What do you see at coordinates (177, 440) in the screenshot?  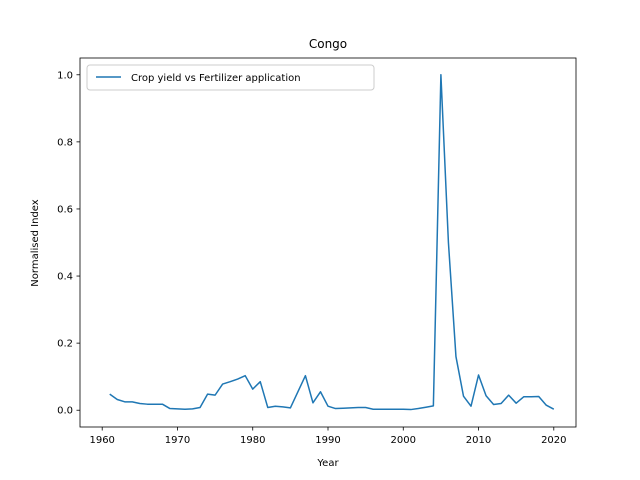 I see `x-tick-label: 1970` at bounding box center [177, 440].